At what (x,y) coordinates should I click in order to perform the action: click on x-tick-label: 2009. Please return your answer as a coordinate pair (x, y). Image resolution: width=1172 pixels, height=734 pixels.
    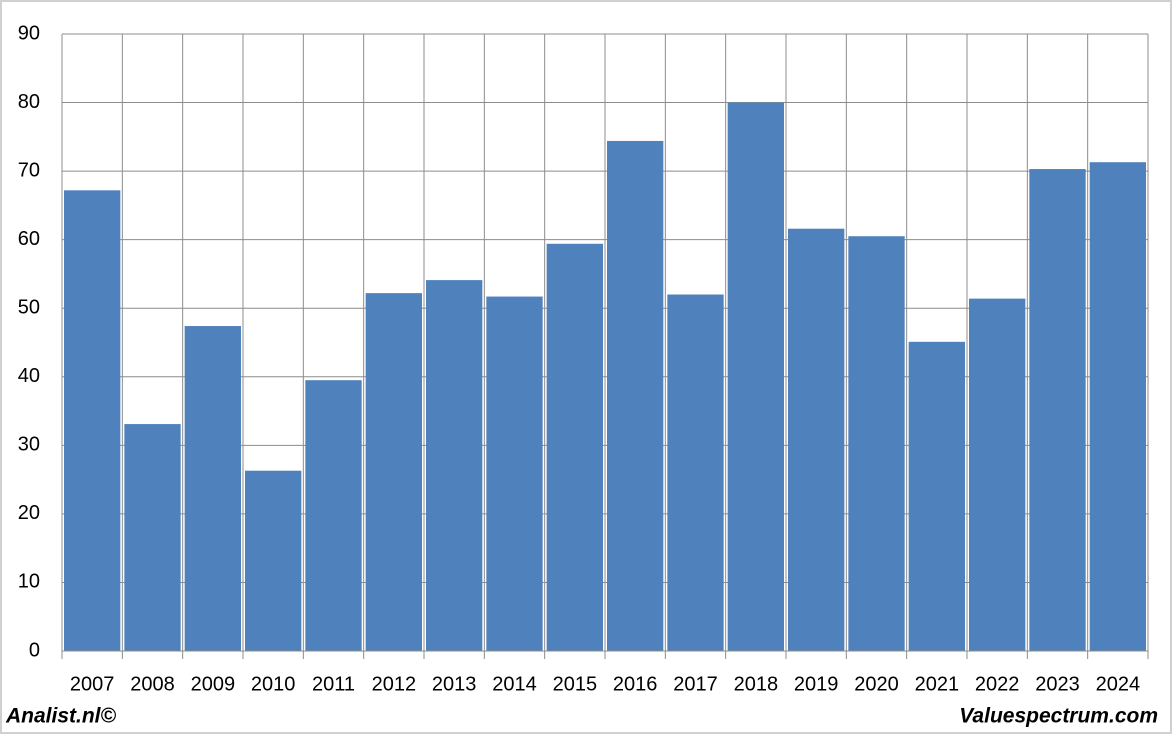
    Looking at the image, I should click on (213, 684).